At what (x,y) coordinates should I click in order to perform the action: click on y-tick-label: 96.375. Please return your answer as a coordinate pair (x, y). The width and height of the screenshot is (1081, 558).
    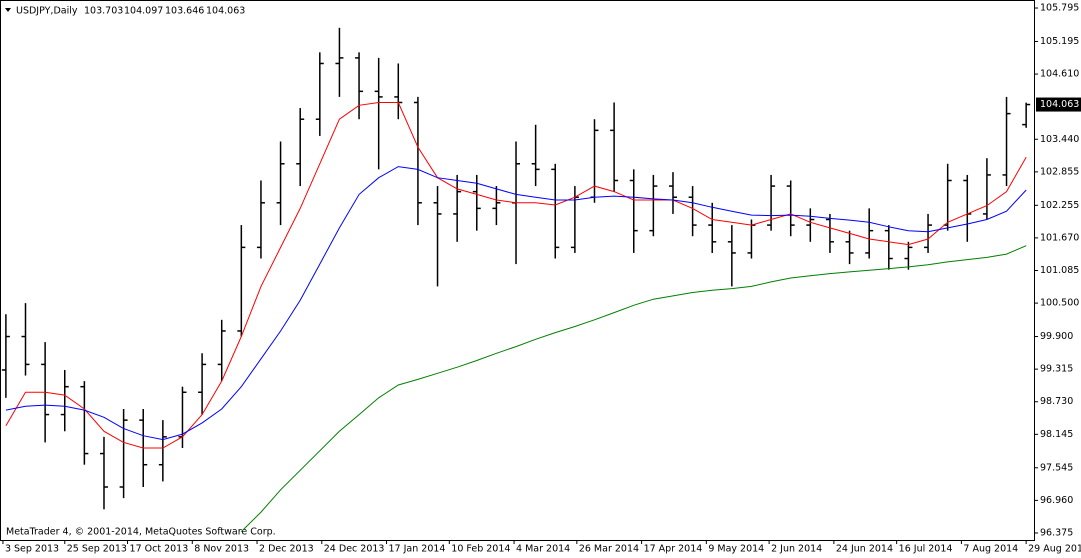
    Looking at the image, I should click on (1056, 532).